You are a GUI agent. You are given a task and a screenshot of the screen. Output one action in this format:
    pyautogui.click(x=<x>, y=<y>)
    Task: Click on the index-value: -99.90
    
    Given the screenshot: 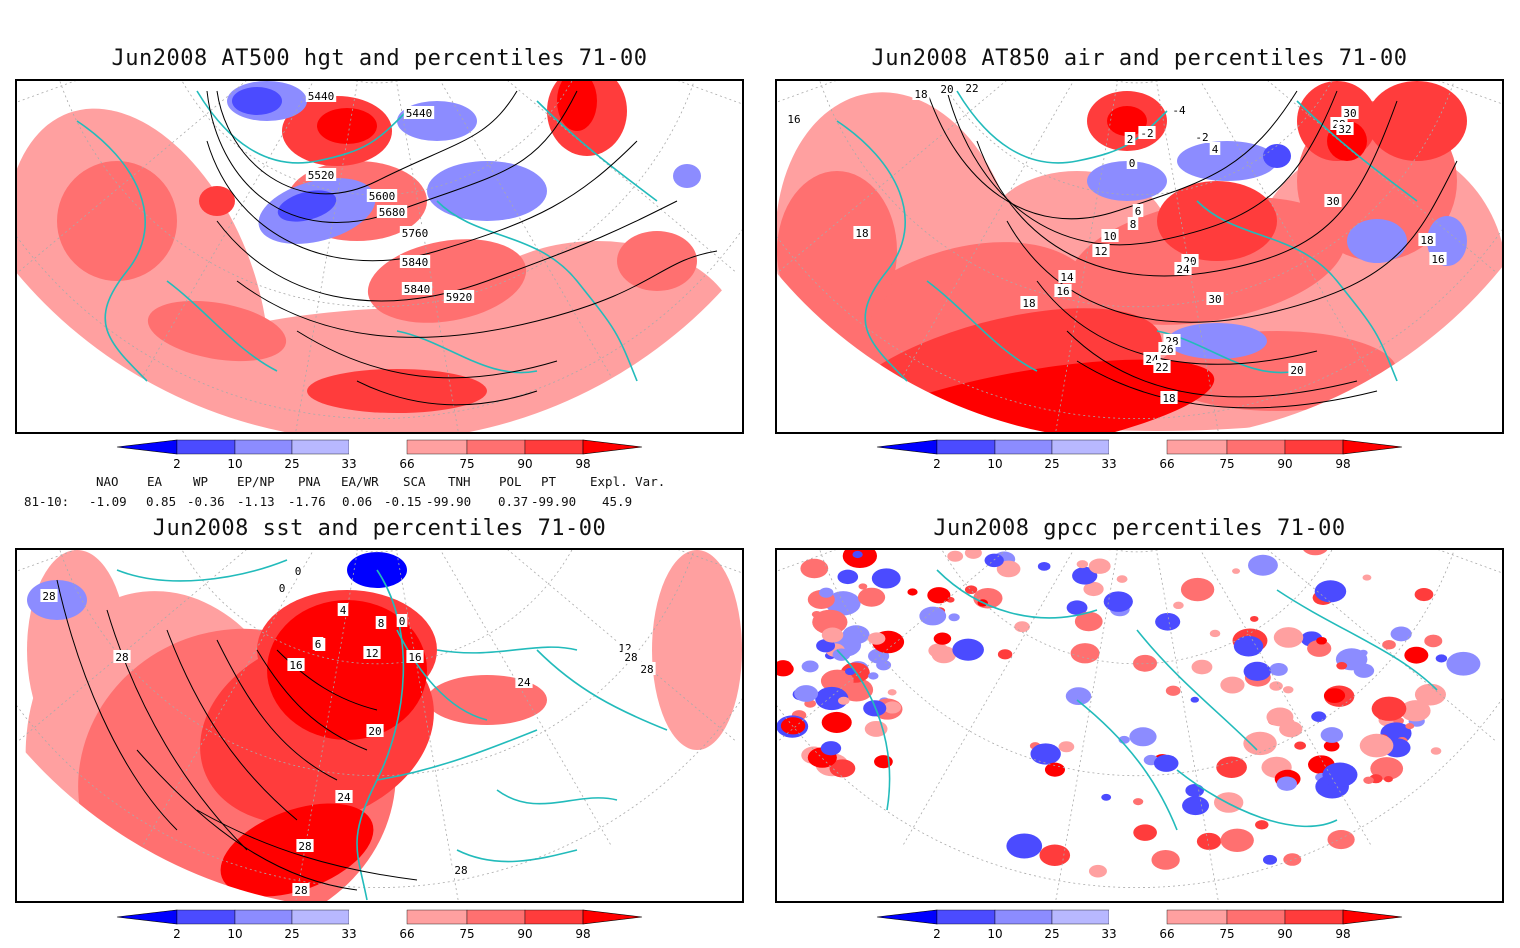 What is the action you would take?
    pyautogui.click(x=553, y=501)
    